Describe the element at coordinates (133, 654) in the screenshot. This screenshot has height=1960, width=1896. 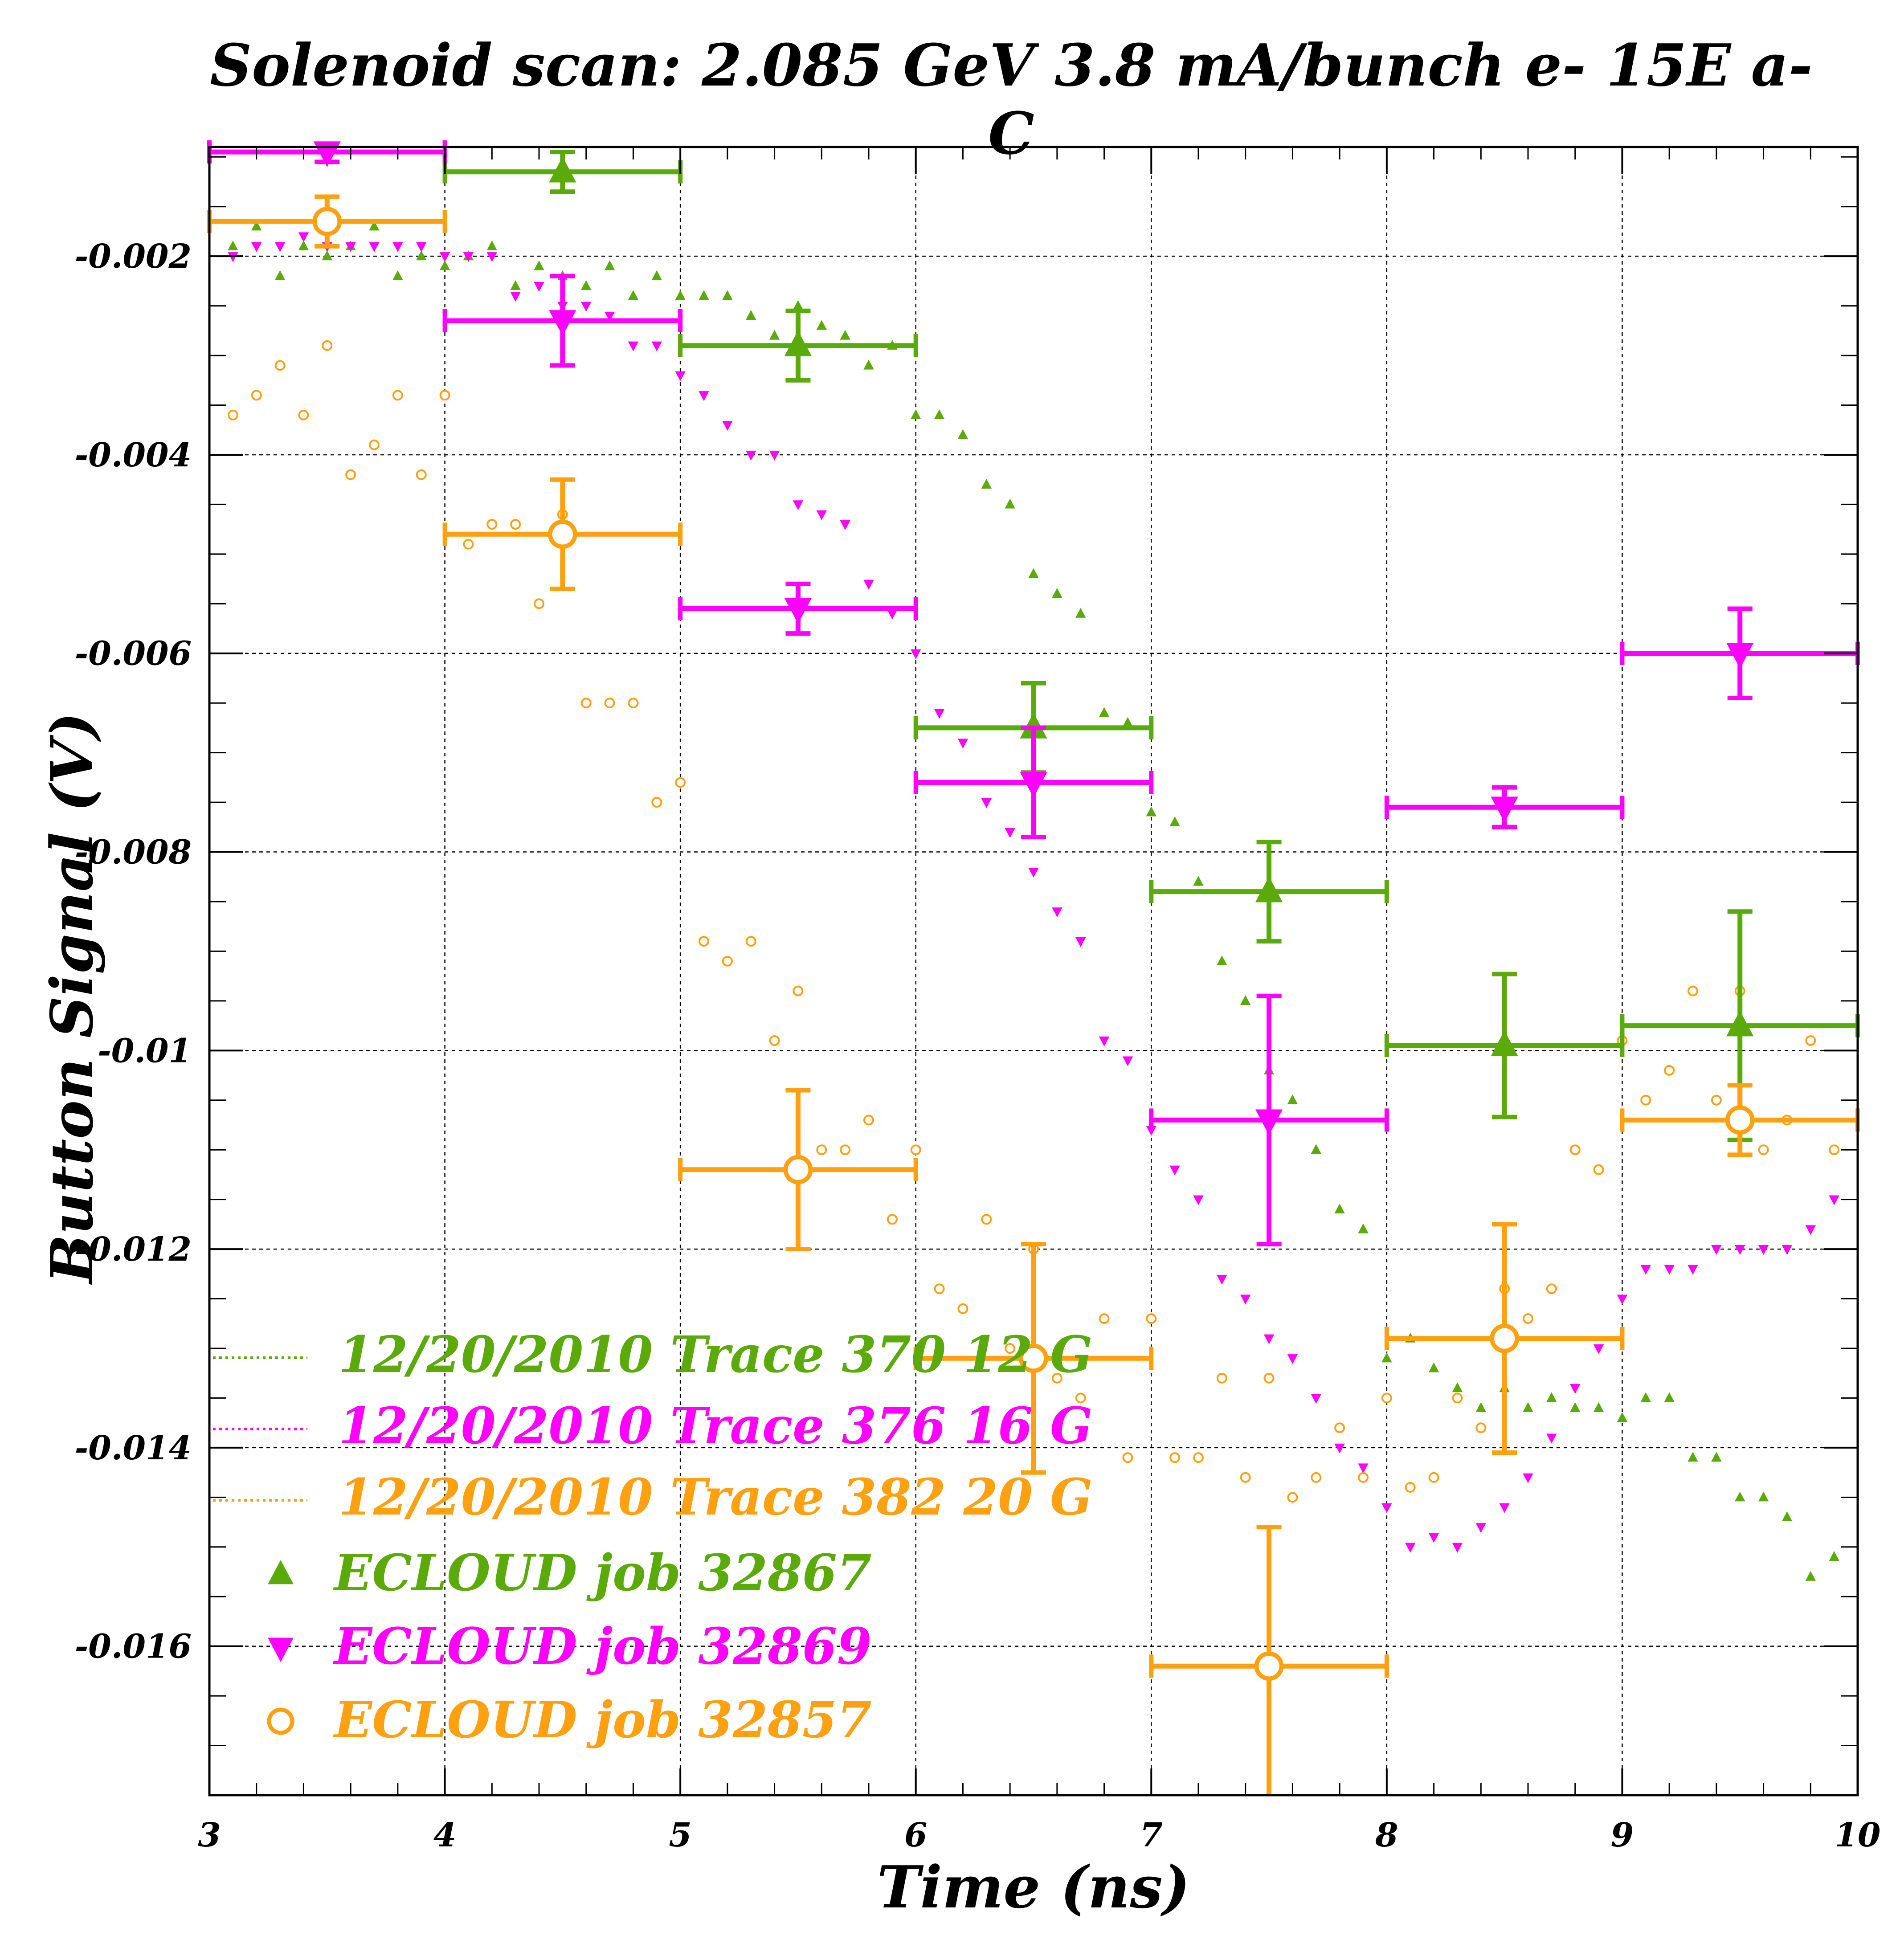
I see `y-tick-label: -0.006` at that location.